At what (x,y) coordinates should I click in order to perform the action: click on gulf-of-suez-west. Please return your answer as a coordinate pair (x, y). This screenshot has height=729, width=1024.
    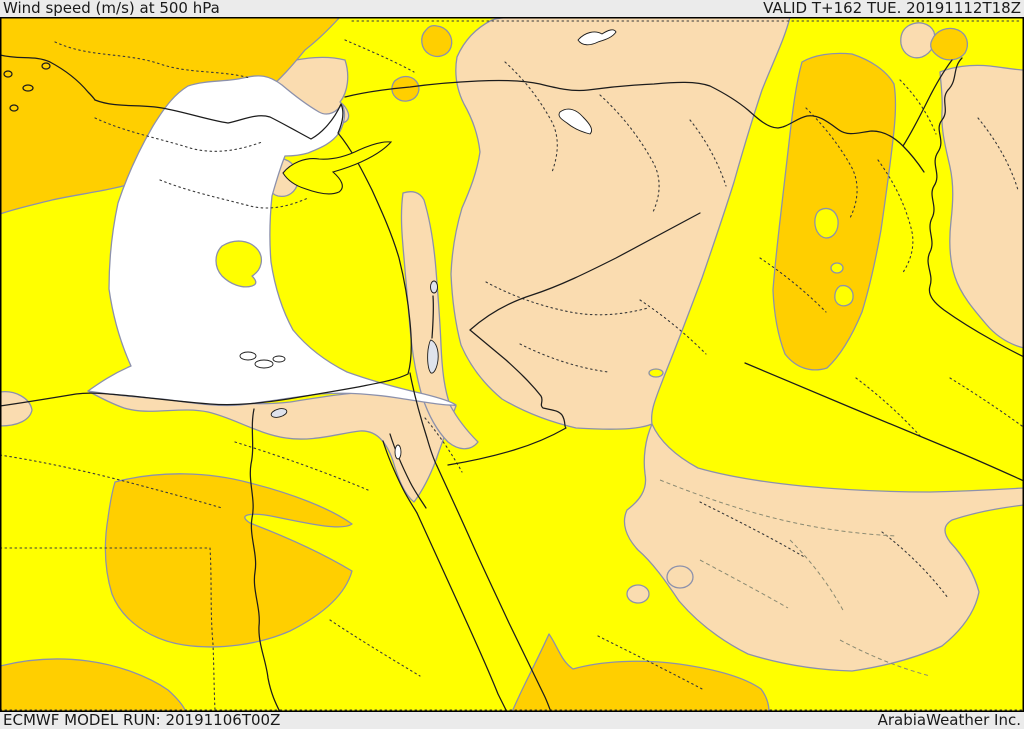
    Looking at the image, I should click on (408, 471).